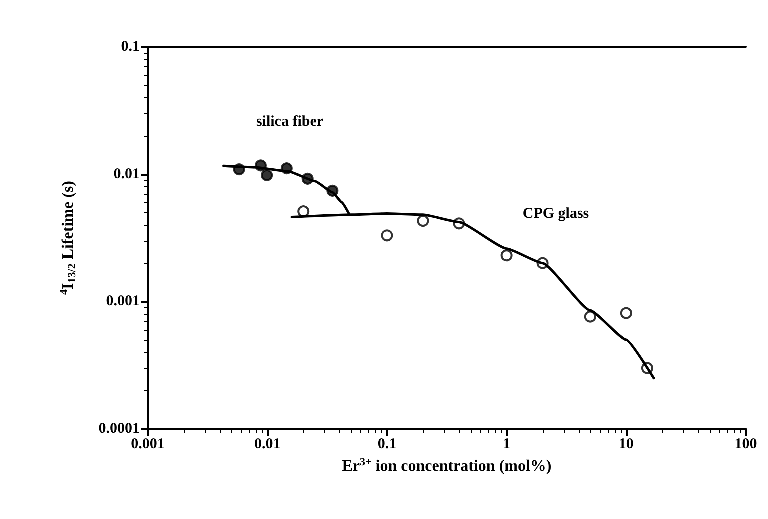 This screenshot has height=519, width=768. I want to click on y-tick-label: 0.001, so click(123, 302).